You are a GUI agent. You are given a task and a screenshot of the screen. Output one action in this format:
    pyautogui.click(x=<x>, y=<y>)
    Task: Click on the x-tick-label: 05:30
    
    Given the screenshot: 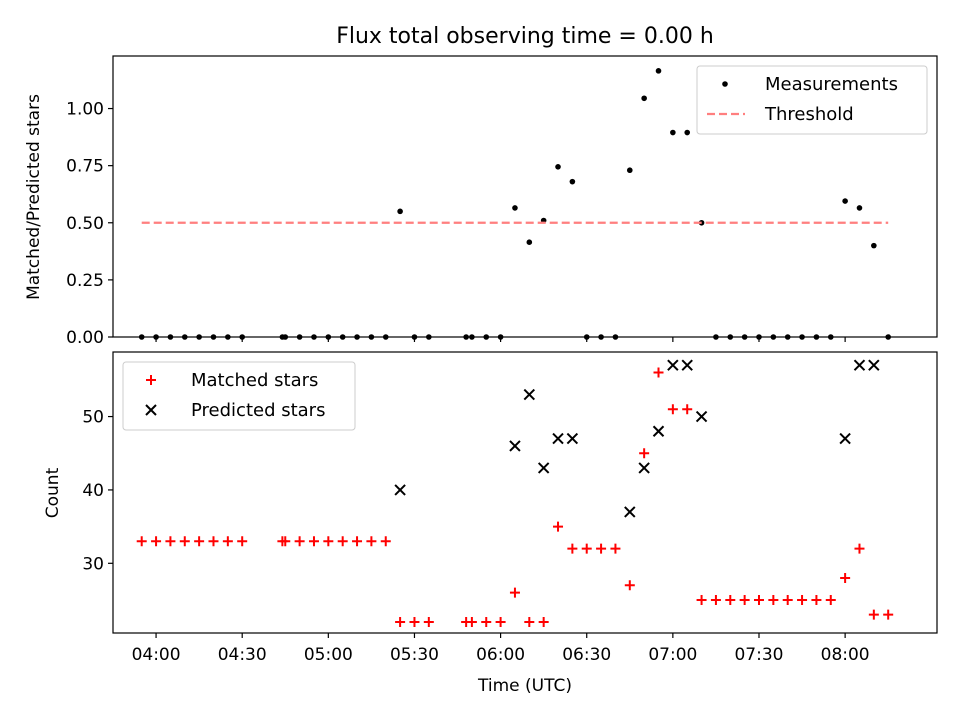 What is the action you would take?
    pyautogui.click(x=414, y=655)
    